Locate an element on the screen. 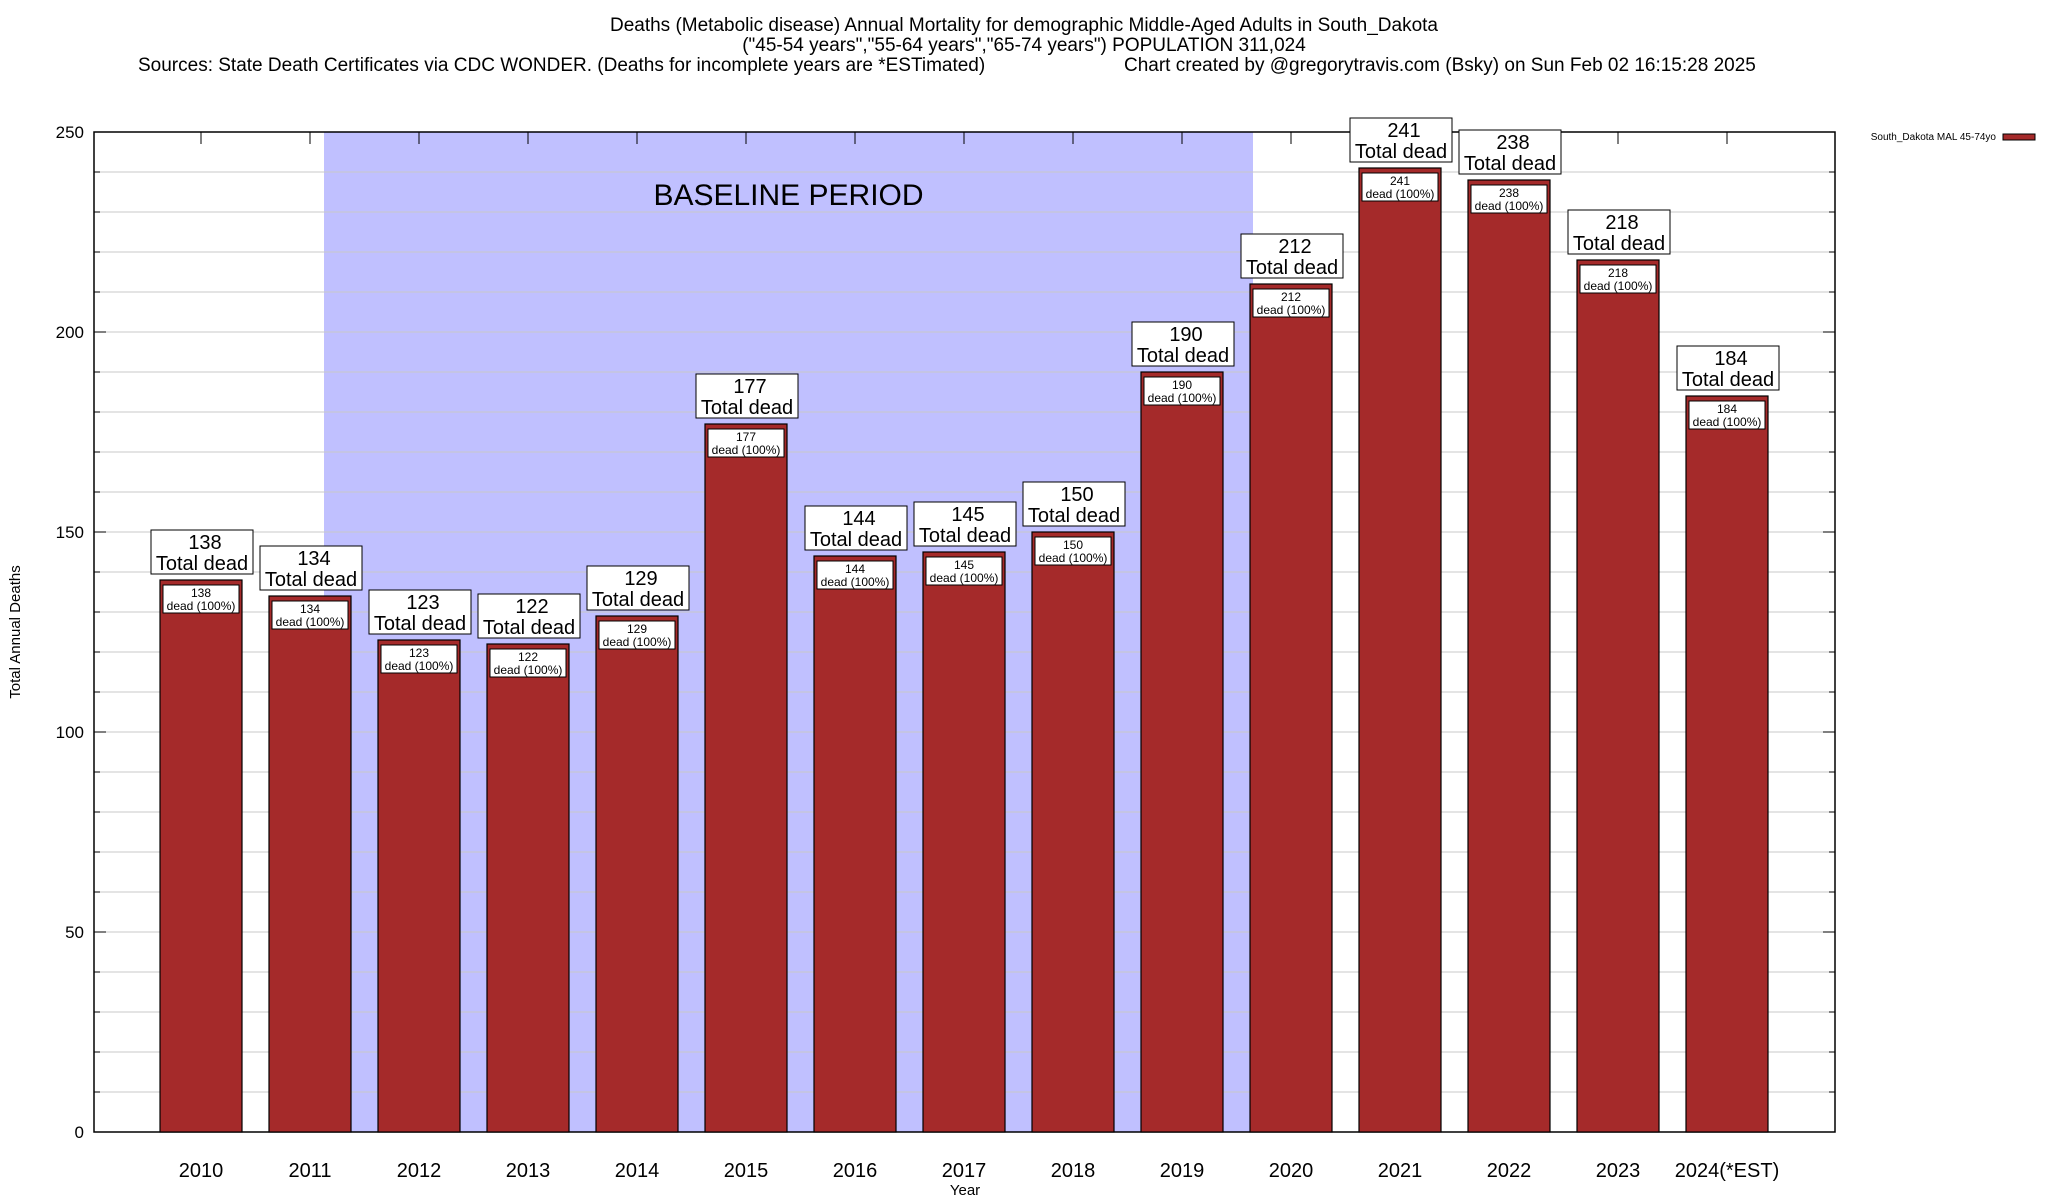 This screenshot has width=2048, height=1200. inner-label-value: 129 is located at coordinates (637, 629).